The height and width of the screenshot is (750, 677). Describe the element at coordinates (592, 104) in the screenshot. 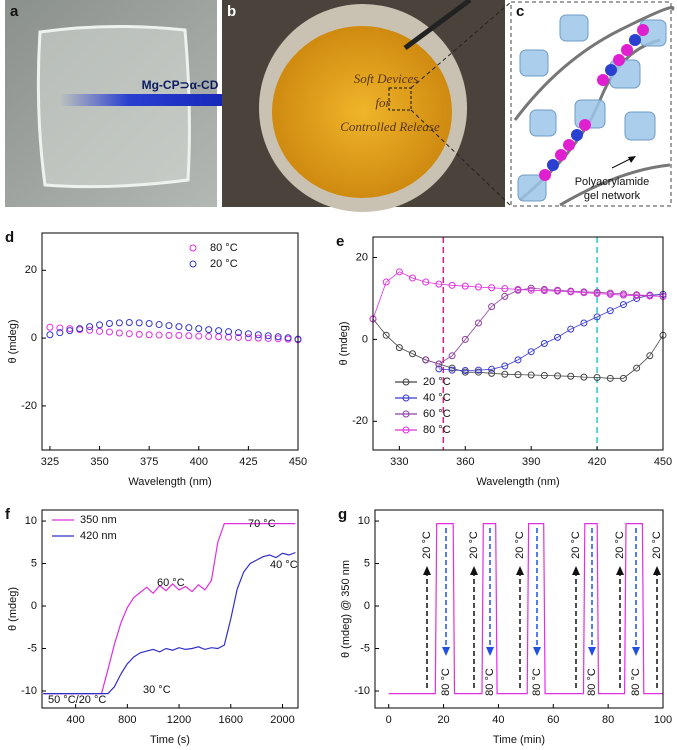

I see `schematic-c: Polyacrylamide gel network c` at that location.